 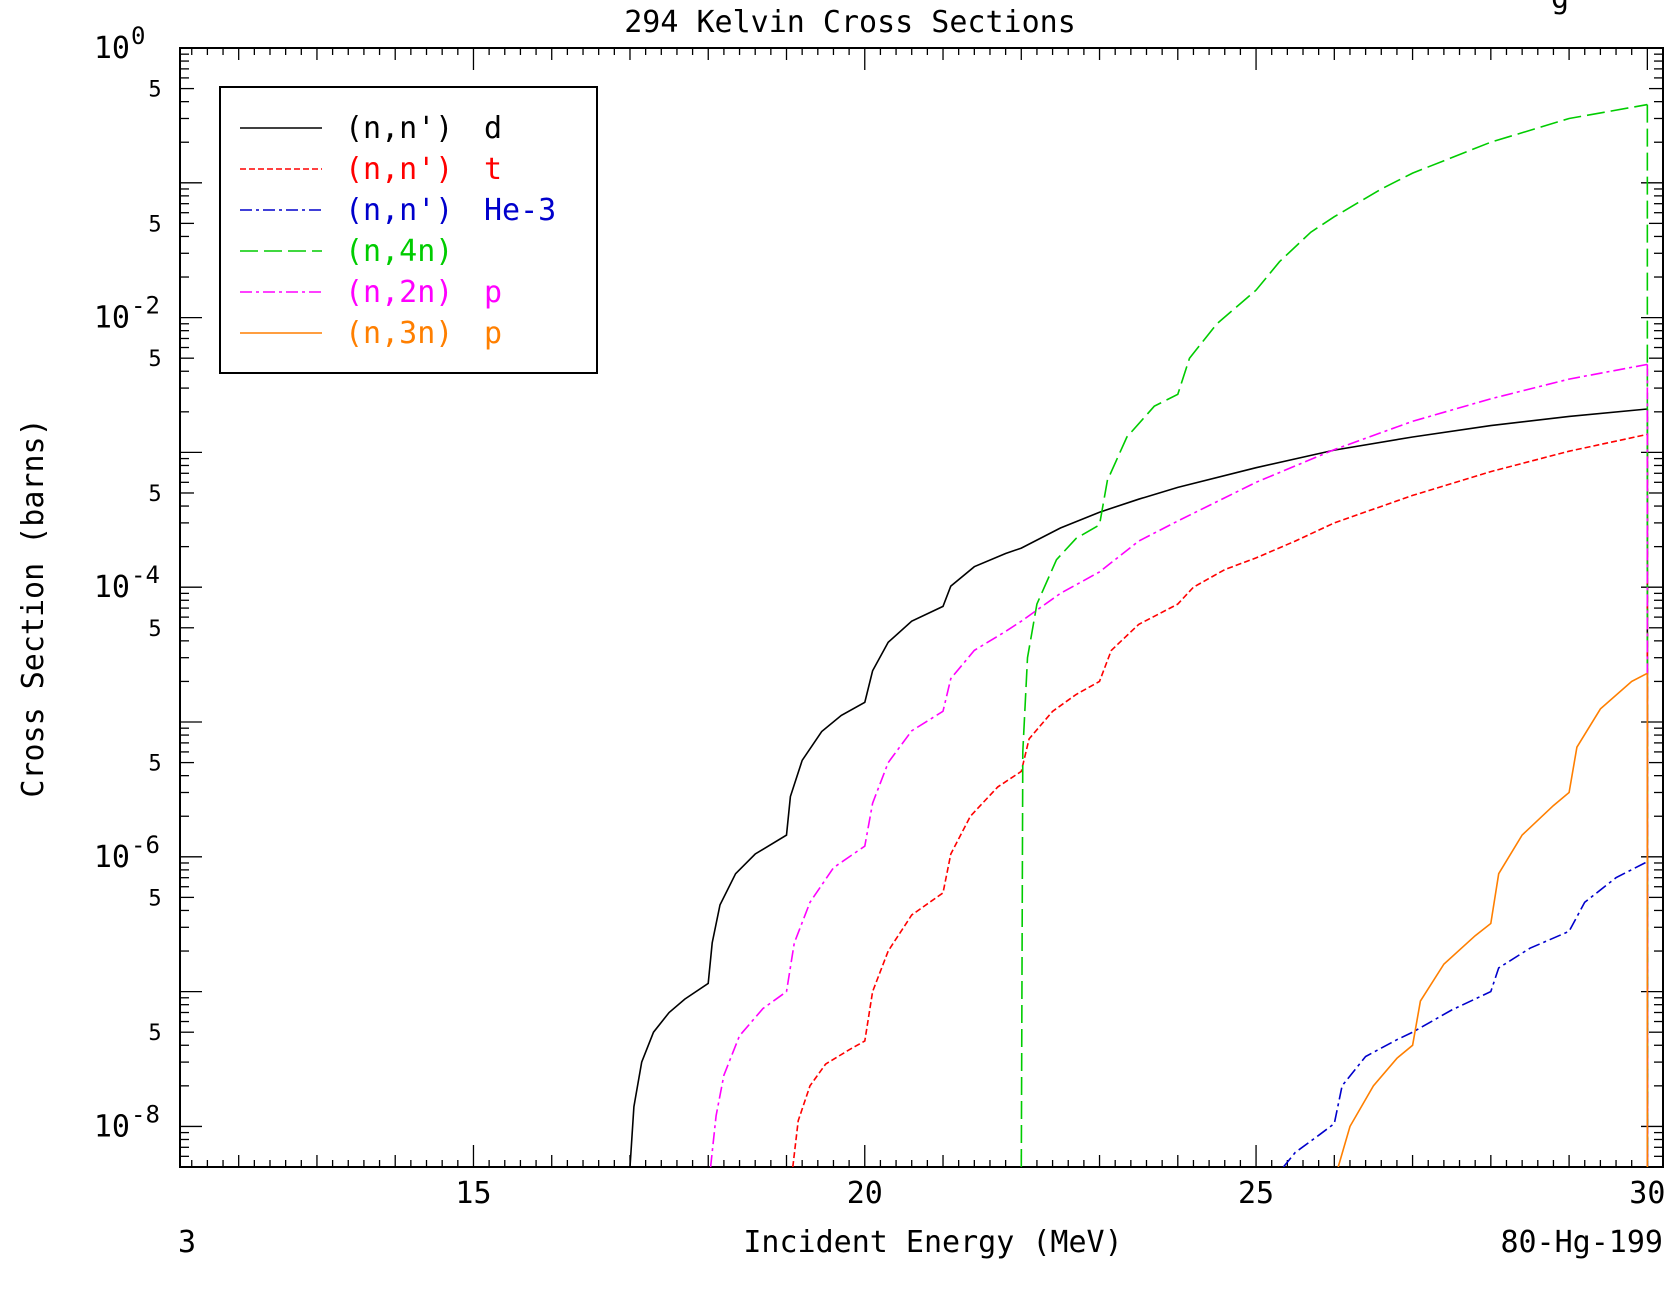 I want to click on chart-title-suffix: g, so click(x=1560, y=8).